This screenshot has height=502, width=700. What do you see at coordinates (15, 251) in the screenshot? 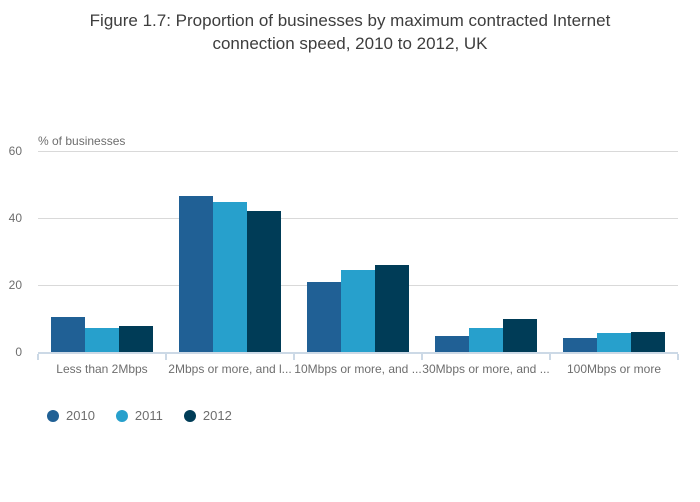
I see `y-axis-tick-labels: 0 20 40 60` at bounding box center [15, 251].